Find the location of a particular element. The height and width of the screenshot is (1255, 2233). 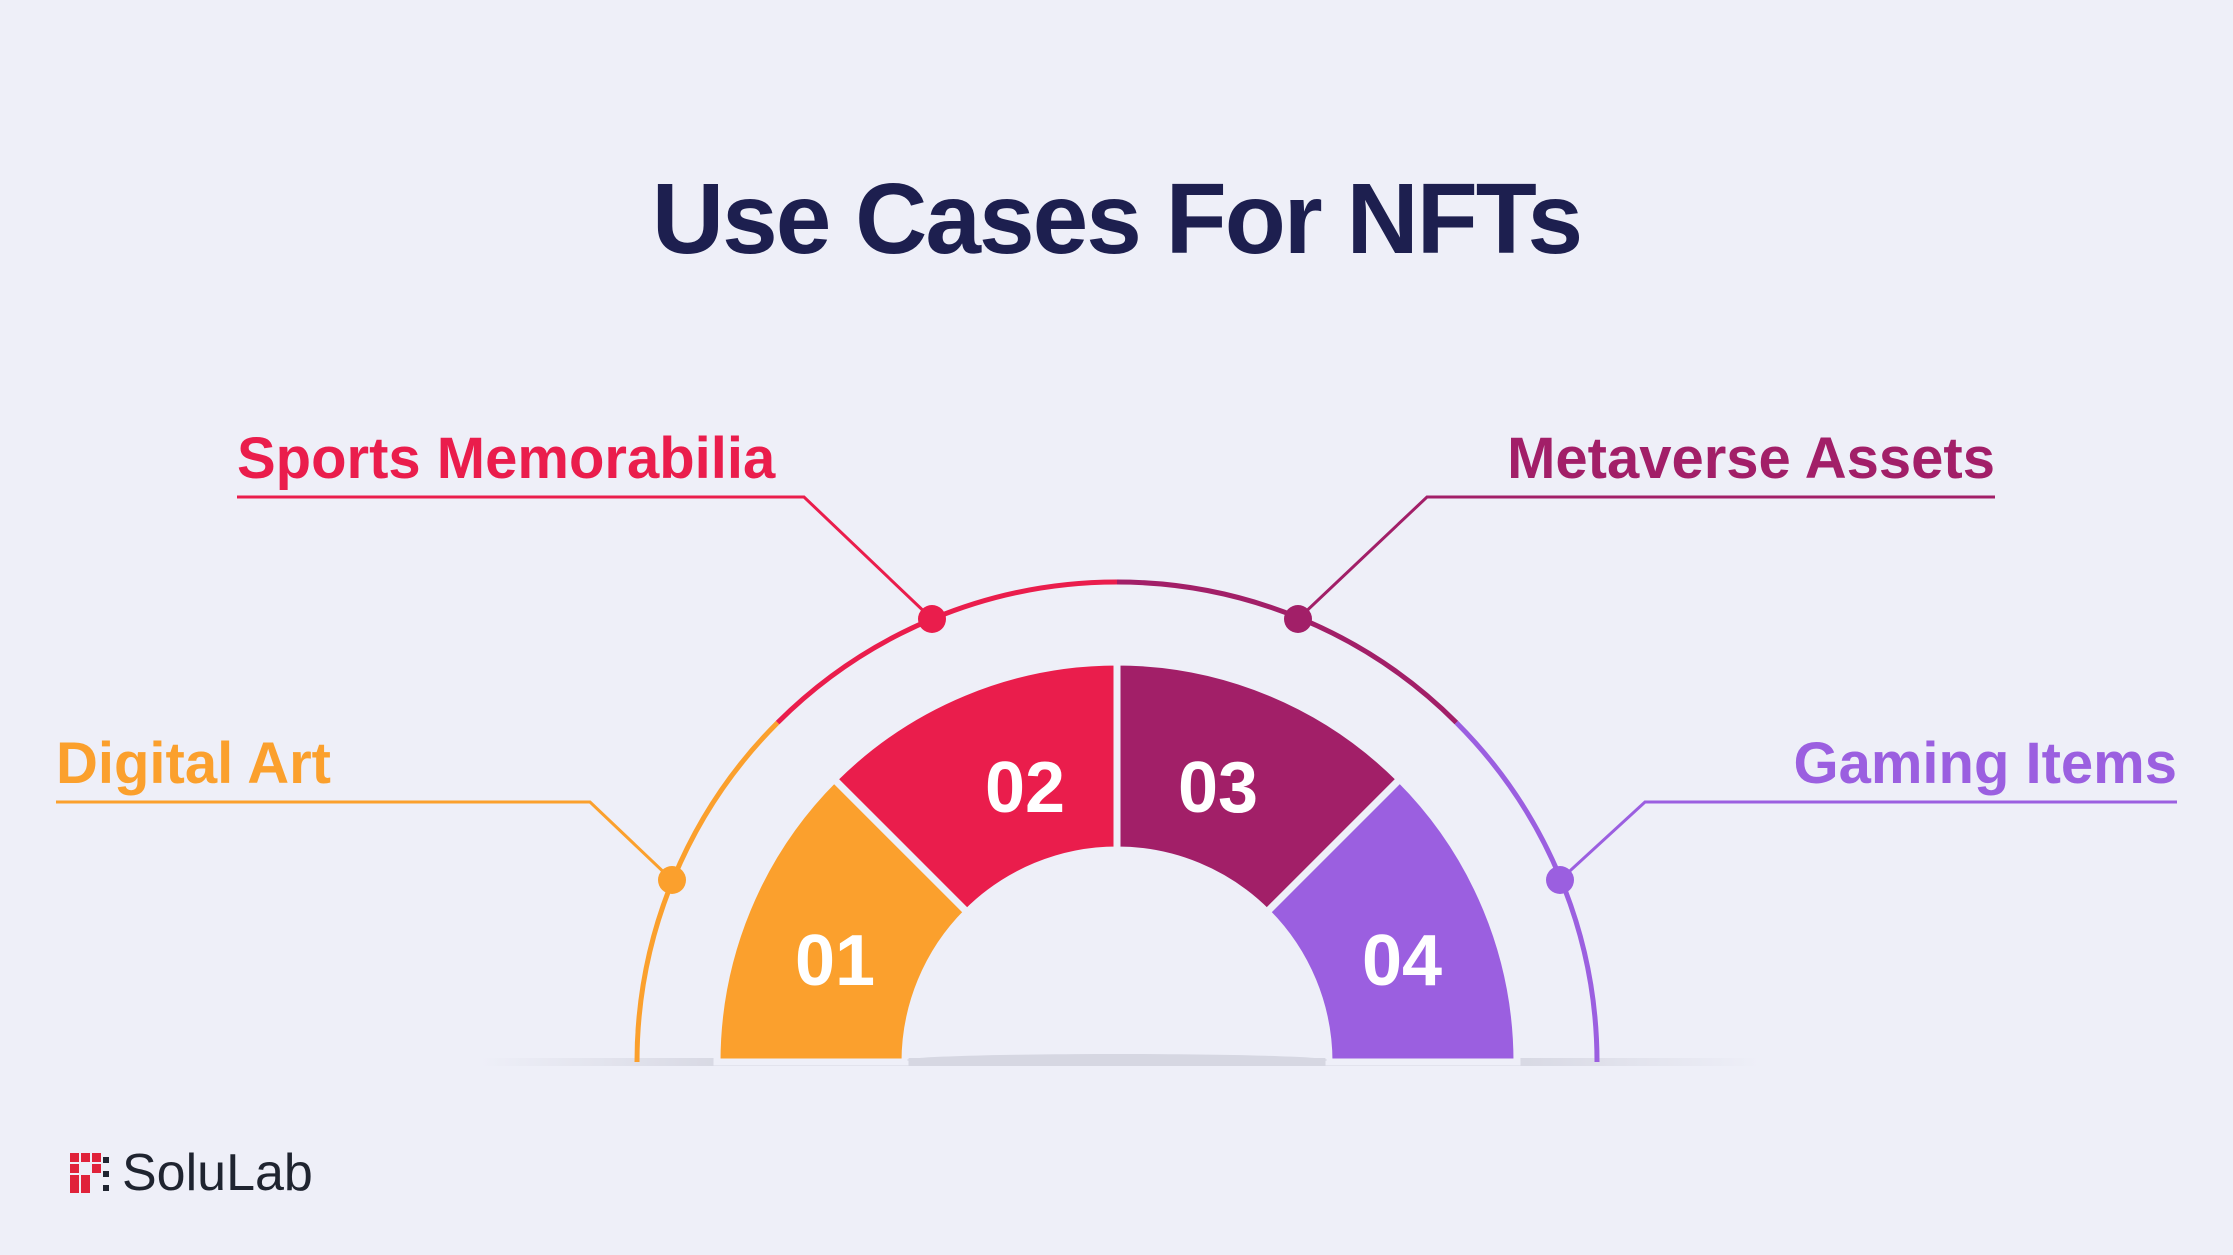

segment-number-01: 01 is located at coordinates (835, 961).